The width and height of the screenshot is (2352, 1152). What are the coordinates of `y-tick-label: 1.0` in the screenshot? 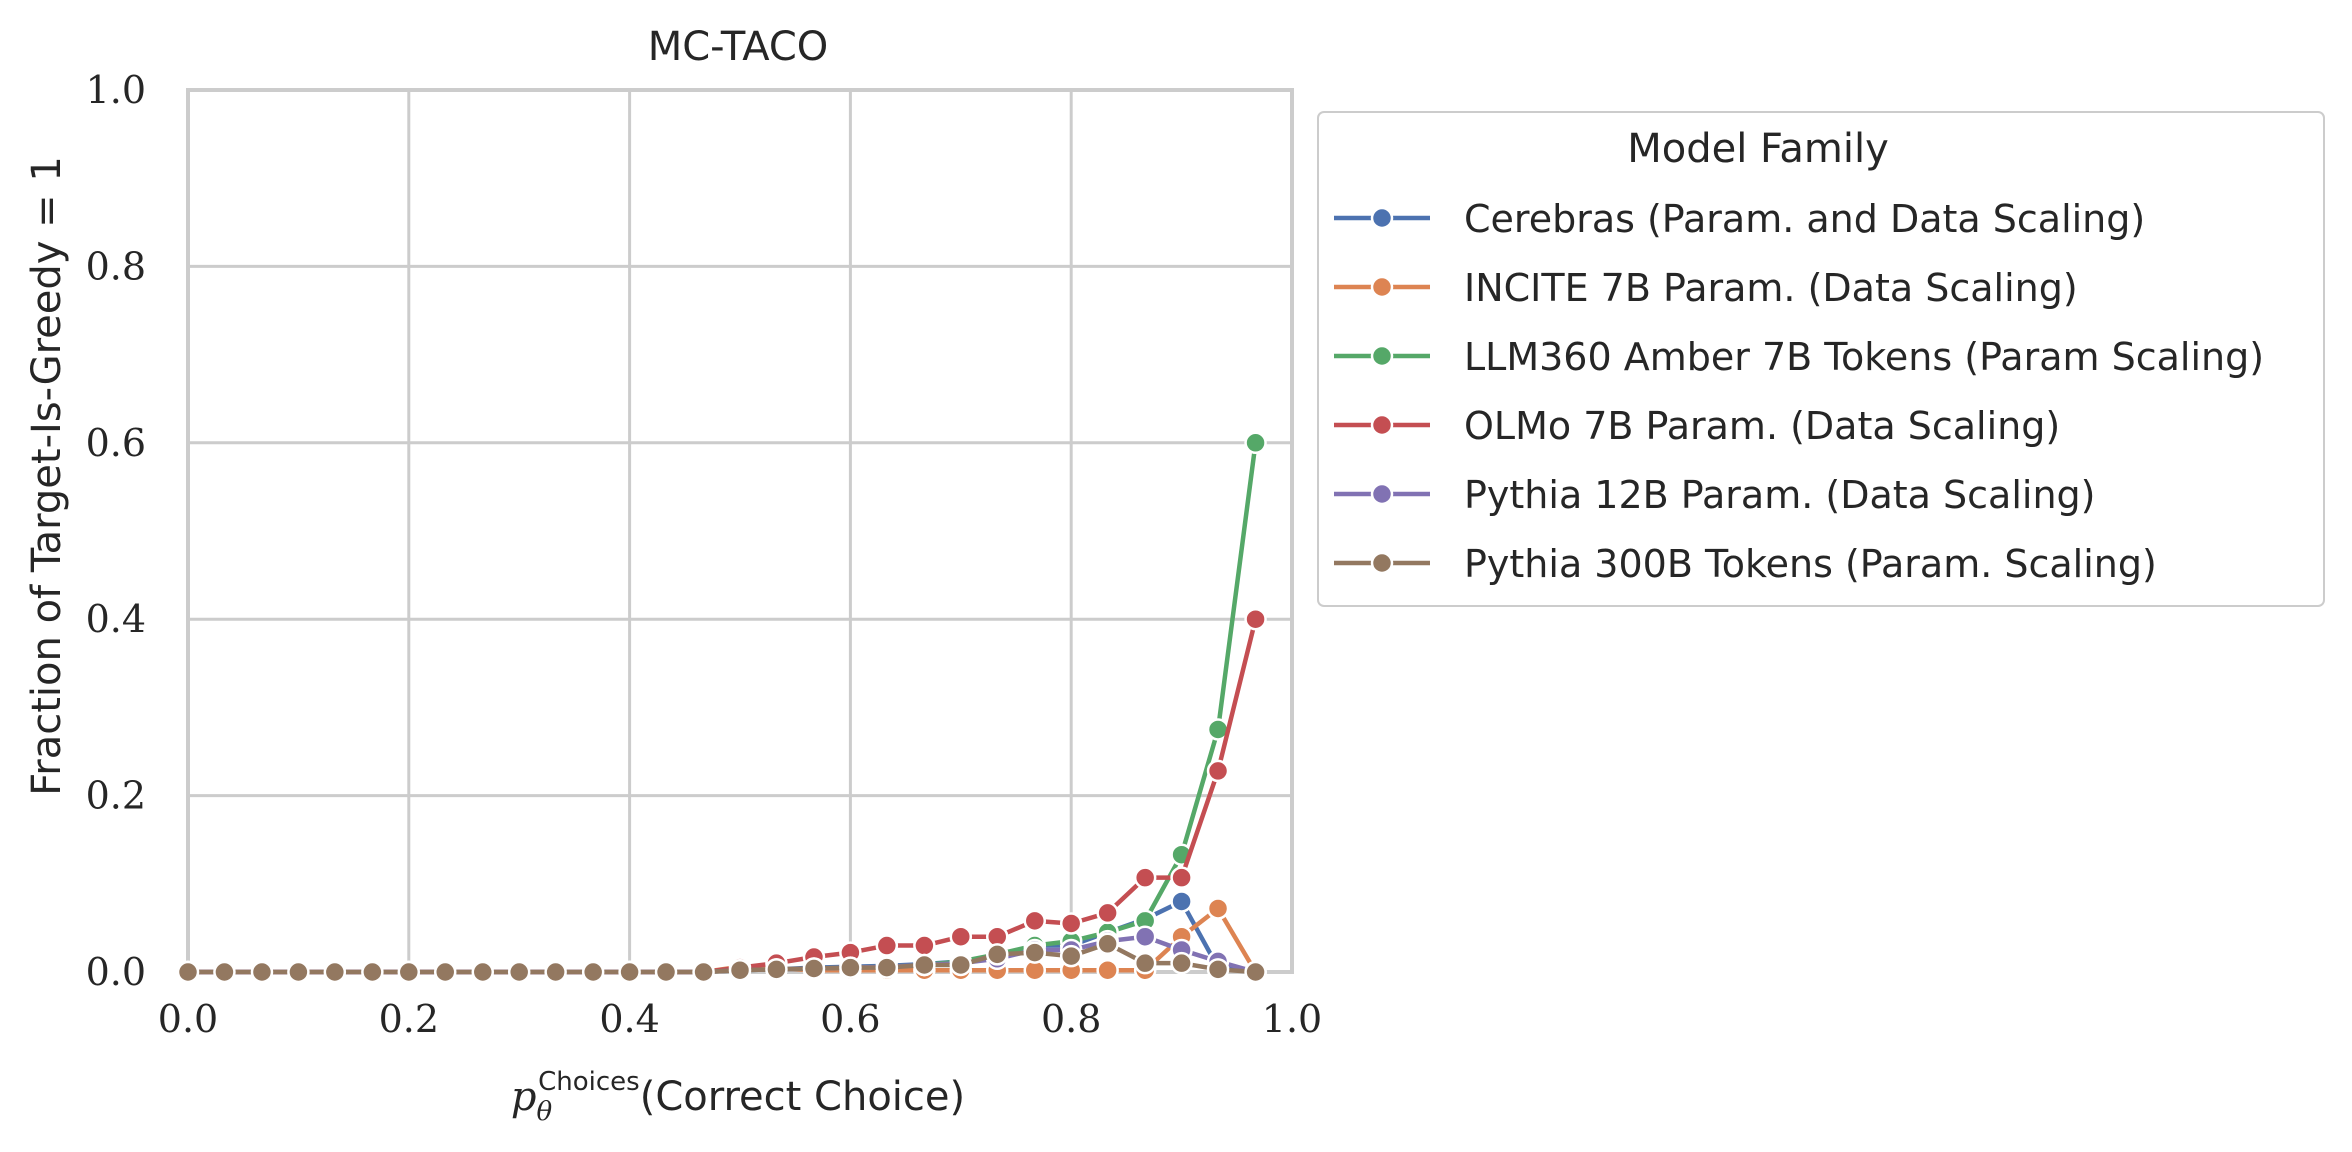 It's located at (116, 90).